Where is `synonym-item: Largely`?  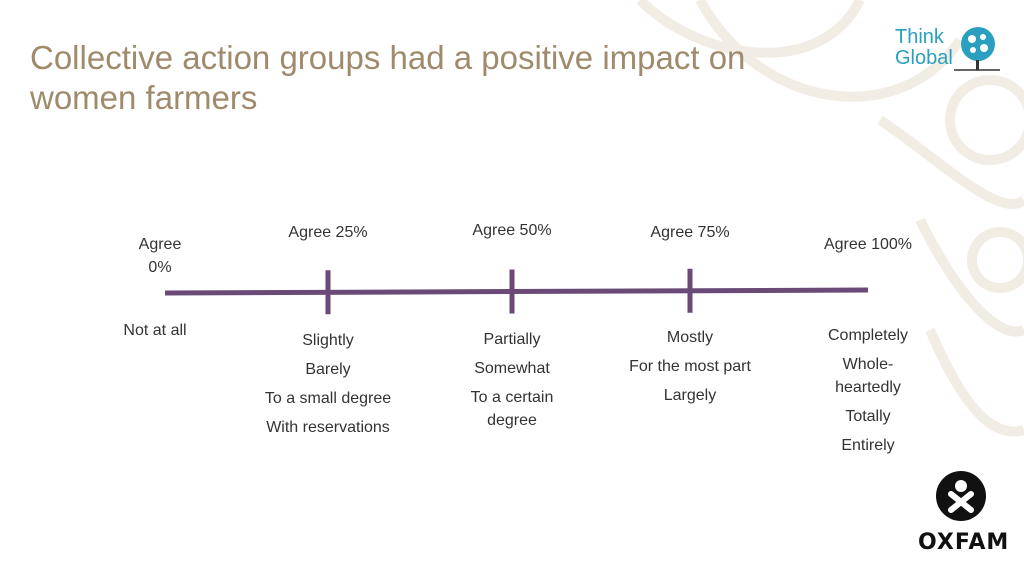 synonym-item: Largely is located at coordinates (690, 395).